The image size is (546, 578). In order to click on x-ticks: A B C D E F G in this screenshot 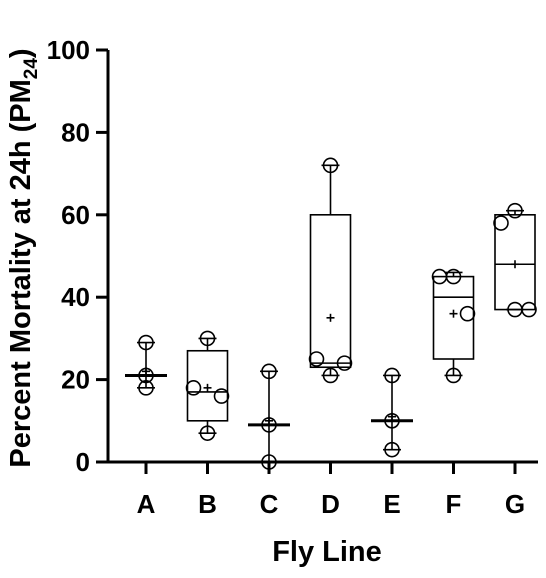, I will do `click(331, 490)`.